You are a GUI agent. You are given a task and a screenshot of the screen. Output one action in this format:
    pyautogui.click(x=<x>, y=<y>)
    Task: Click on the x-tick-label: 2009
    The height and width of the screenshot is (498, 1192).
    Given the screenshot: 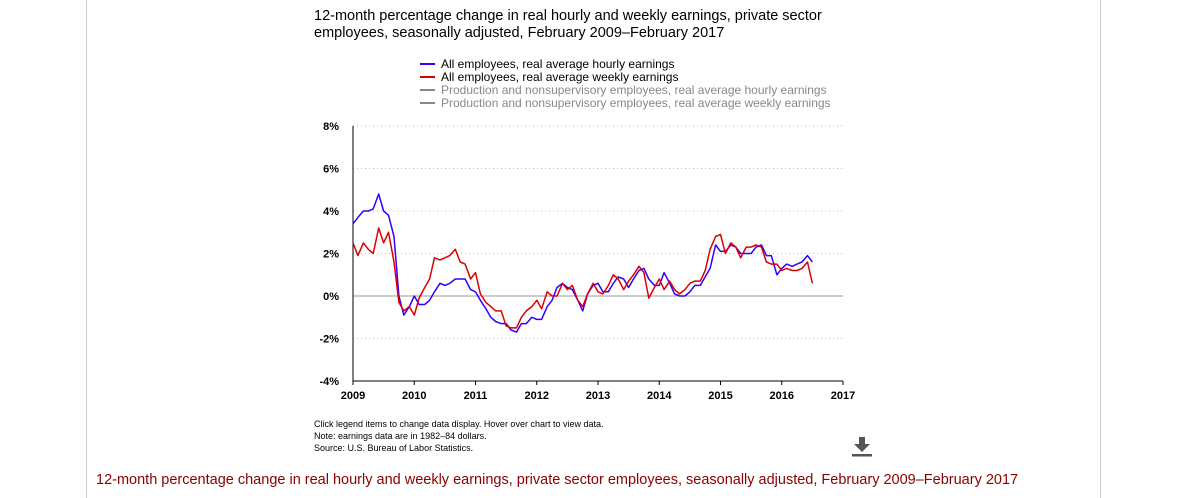 What is the action you would take?
    pyautogui.click(x=353, y=396)
    